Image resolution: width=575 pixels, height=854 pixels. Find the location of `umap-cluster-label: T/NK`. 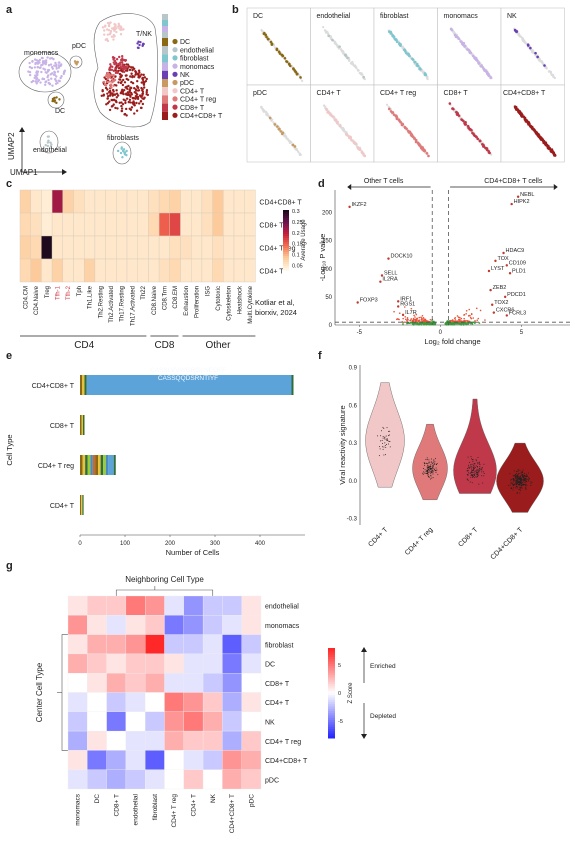

umap-cluster-label: T/NK is located at coordinates (144, 34).